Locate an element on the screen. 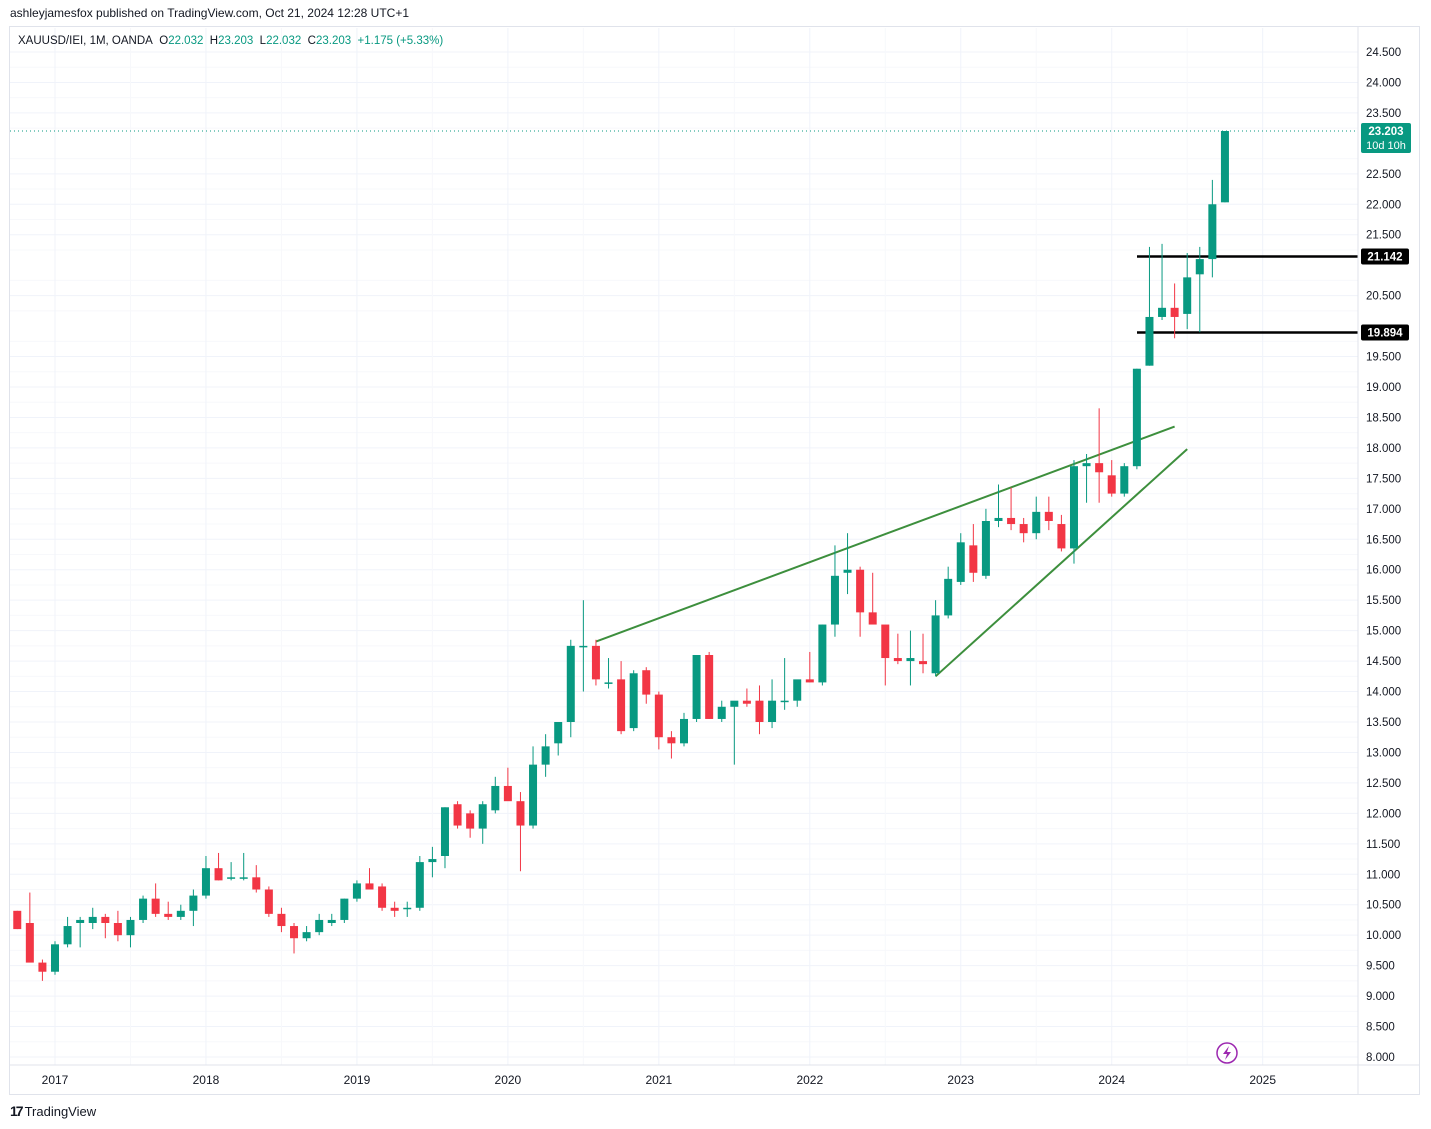  low-value: 22.032 is located at coordinates (284, 41).